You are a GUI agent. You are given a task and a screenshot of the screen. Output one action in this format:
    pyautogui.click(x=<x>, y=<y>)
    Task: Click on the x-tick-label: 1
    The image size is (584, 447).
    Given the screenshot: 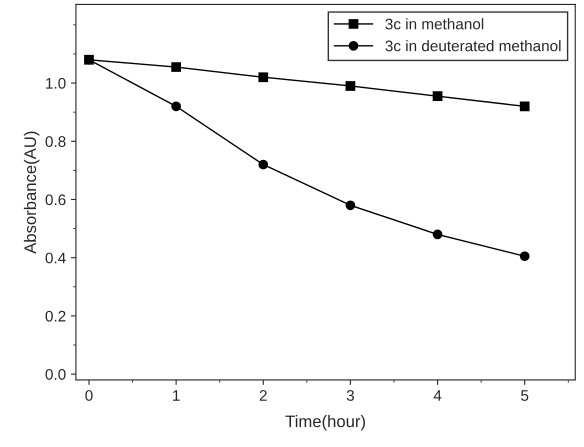 What is the action you would take?
    pyautogui.click(x=176, y=395)
    